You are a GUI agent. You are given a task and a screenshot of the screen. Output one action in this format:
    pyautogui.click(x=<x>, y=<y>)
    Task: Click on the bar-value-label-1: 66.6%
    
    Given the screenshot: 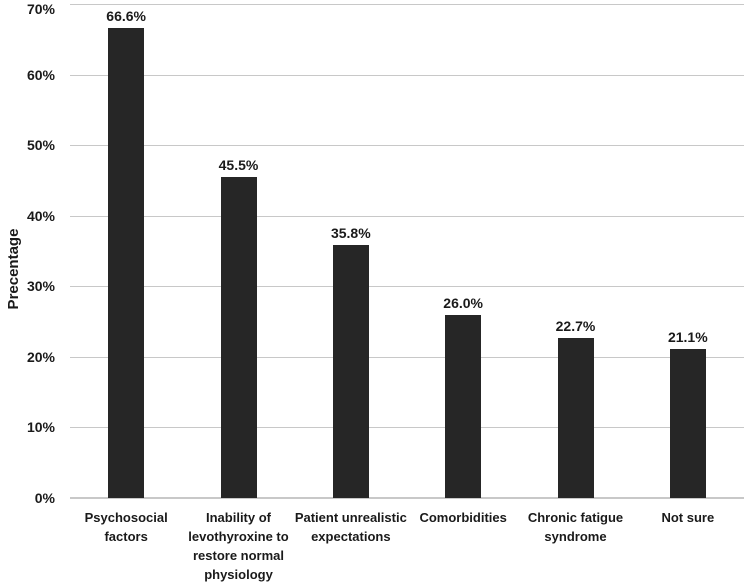 What is the action you would take?
    pyautogui.click(x=126, y=15)
    